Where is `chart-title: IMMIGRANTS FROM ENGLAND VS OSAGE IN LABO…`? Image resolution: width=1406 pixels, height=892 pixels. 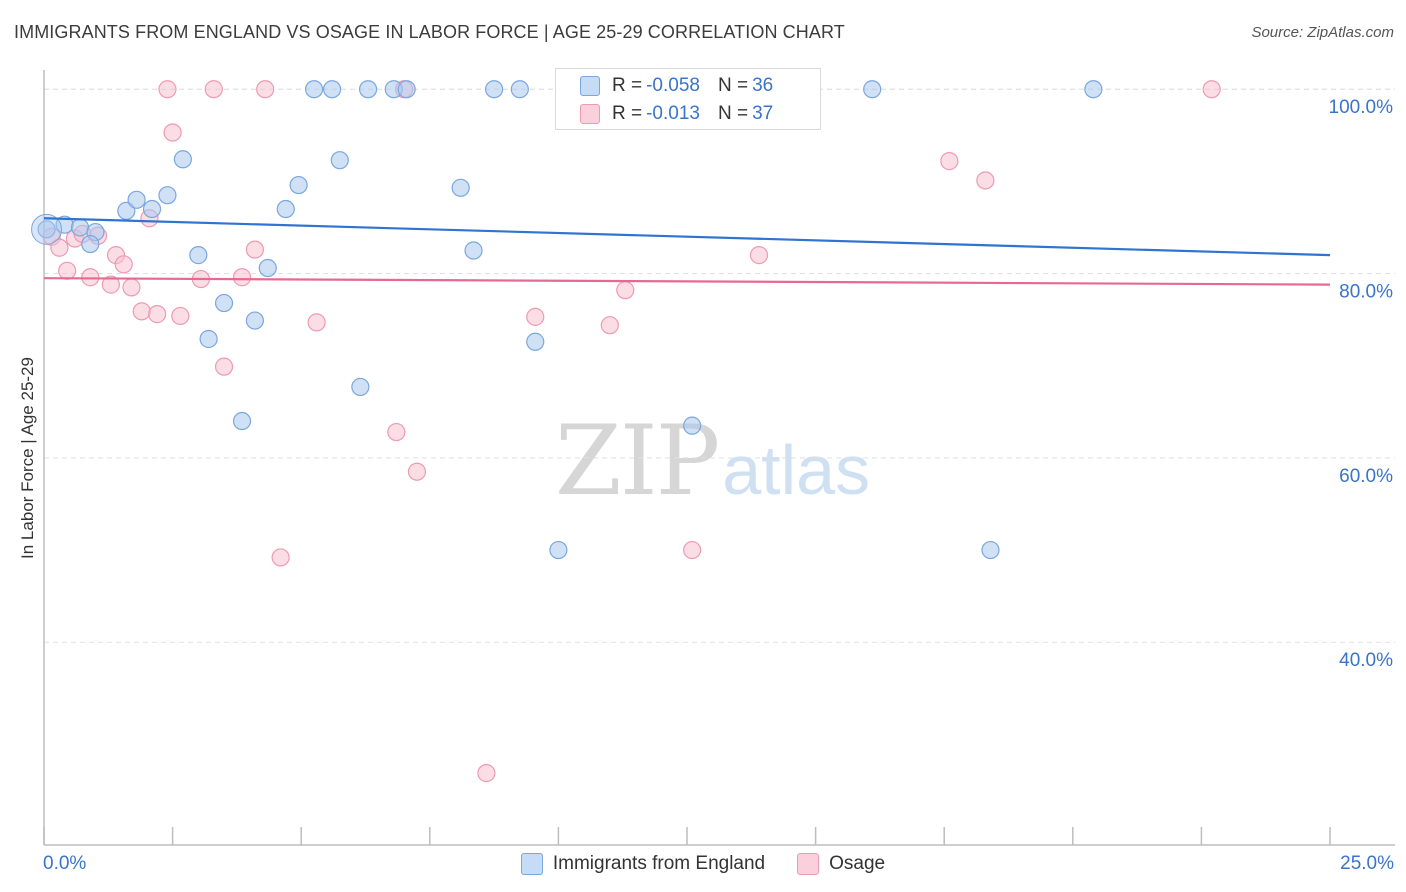 chart-title: IMMIGRANTS FROM ENGLAND VS OSAGE IN LABO… is located at coordinates (429, 32).